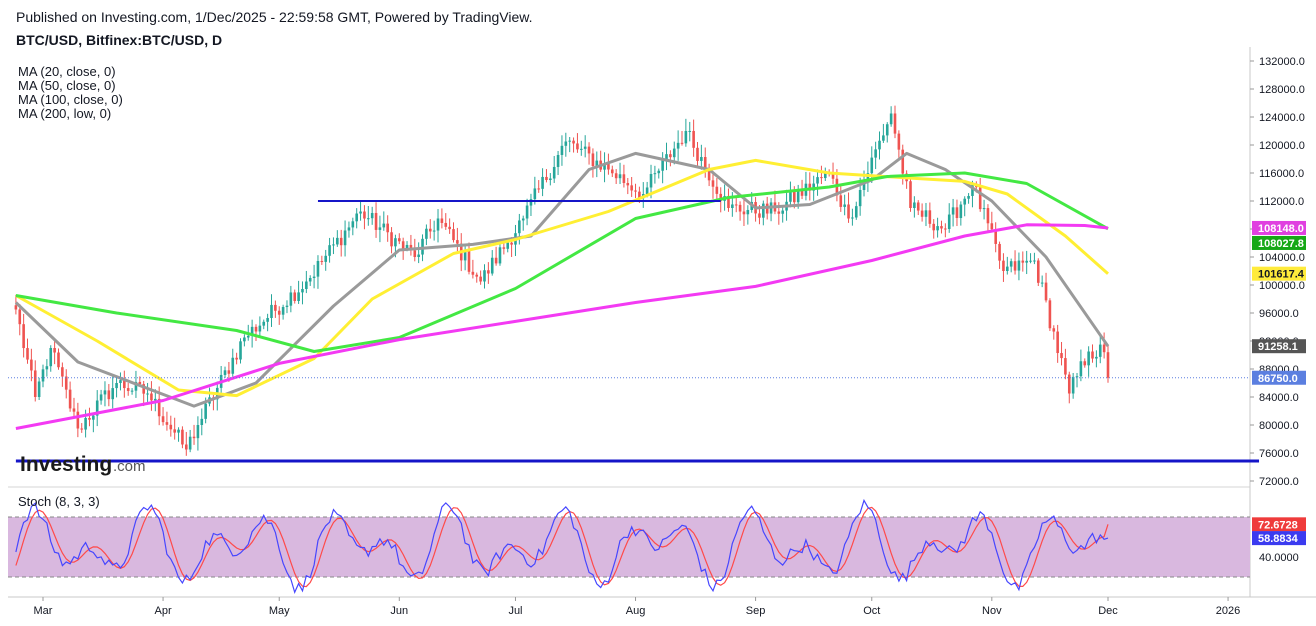  Describe the element at coordinates (67, 85) in the screenshot. I see `legend-ma50: MA (50, close, 0)` at that location.